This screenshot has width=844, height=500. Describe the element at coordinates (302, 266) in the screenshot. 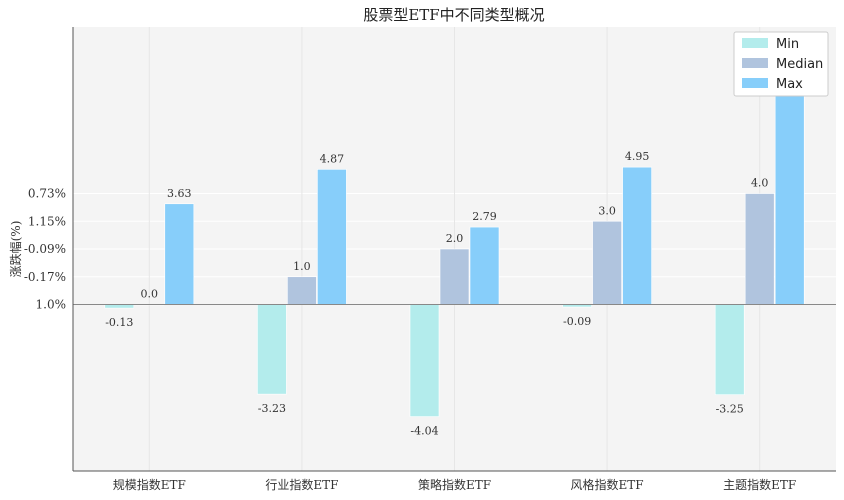

I see `data-label: 1.0` at that location.